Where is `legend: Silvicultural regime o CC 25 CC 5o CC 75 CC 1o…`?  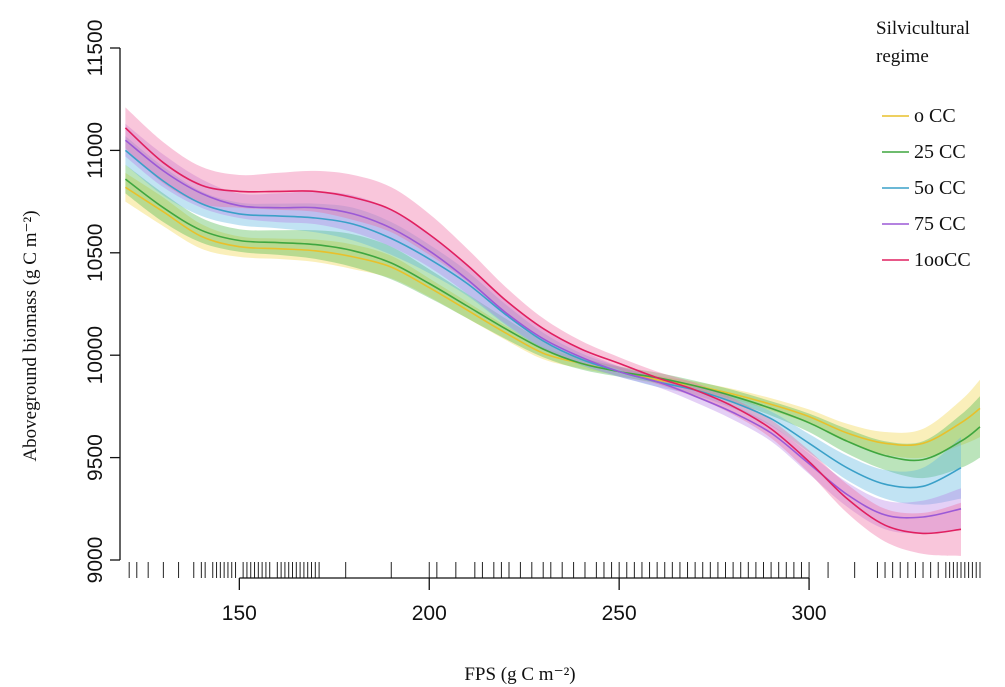
legend: Silvicultural regime o CC 25 CC 5o CC 75 CC 1o… is located at coordinates (923, 144).